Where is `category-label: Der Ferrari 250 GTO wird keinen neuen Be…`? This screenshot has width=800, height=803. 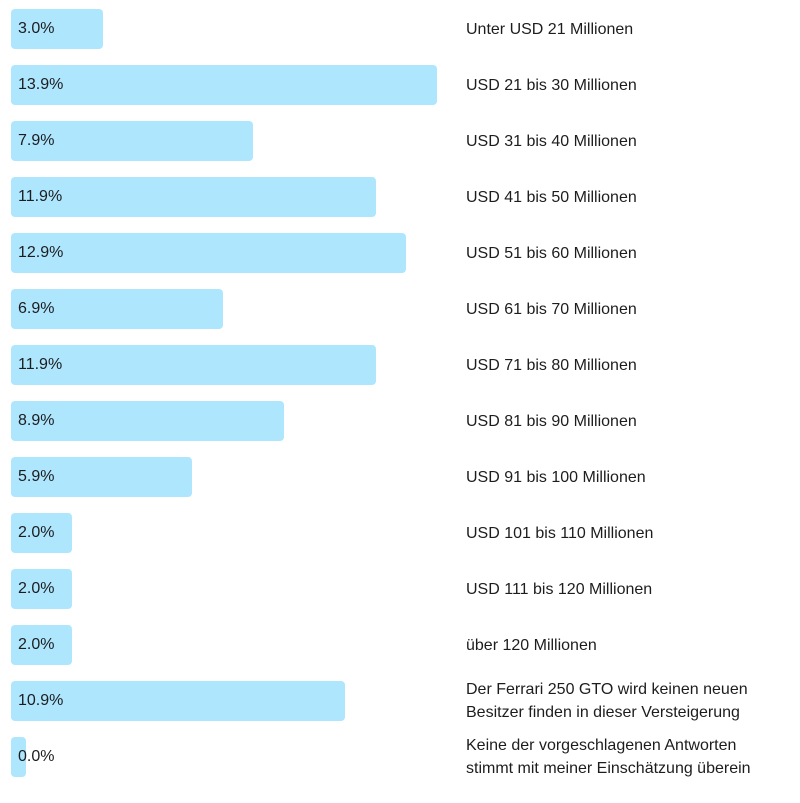 category-label: Der Ferrari 250 GTO wird keinen neuen Be… is located at coordinates (607, 701).